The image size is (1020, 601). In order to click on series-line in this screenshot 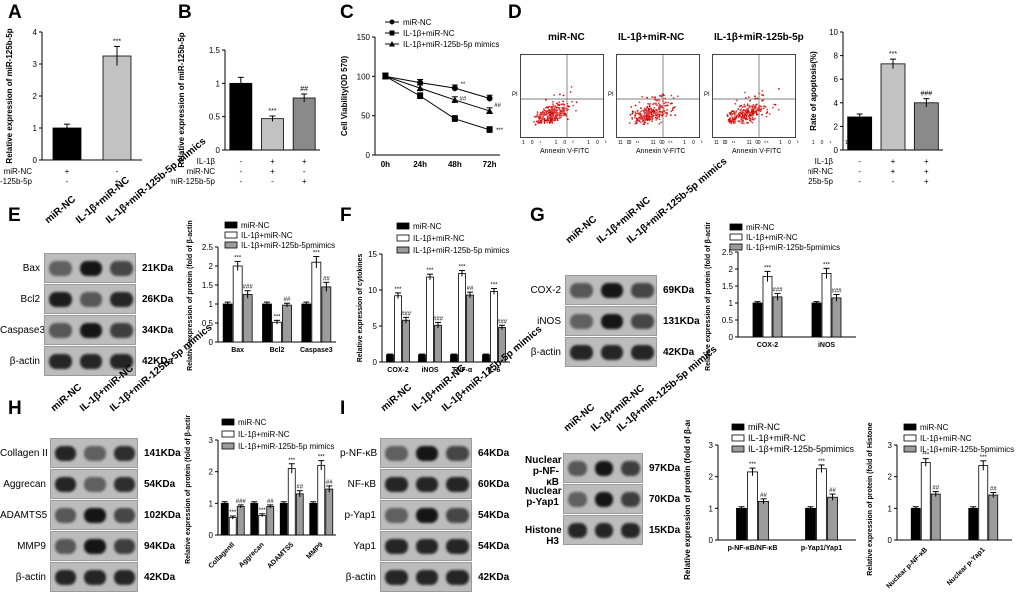, I will do `click(437, 93)`.